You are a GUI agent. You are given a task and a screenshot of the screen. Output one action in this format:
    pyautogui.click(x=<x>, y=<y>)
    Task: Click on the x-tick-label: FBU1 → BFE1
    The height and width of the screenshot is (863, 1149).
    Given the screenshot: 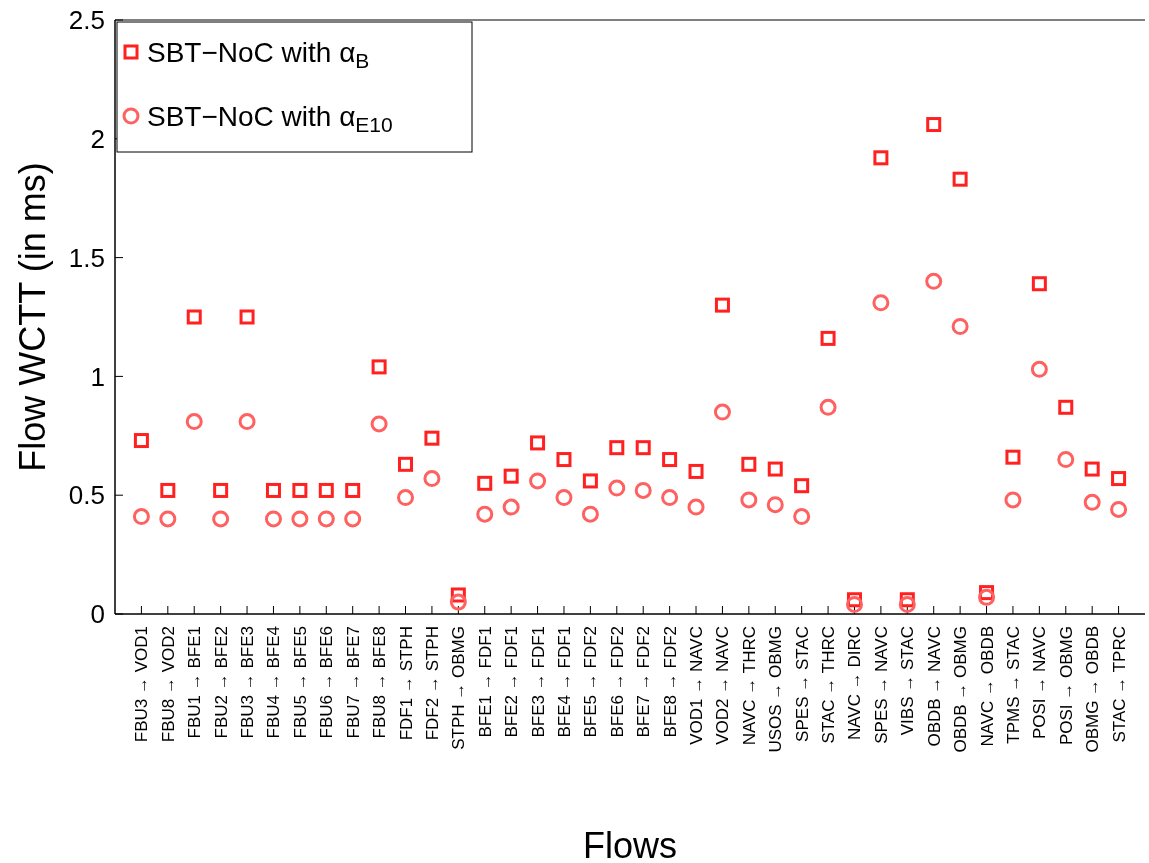 What is the action you would take?
    pyautogui.click(x=195, y=682)
    